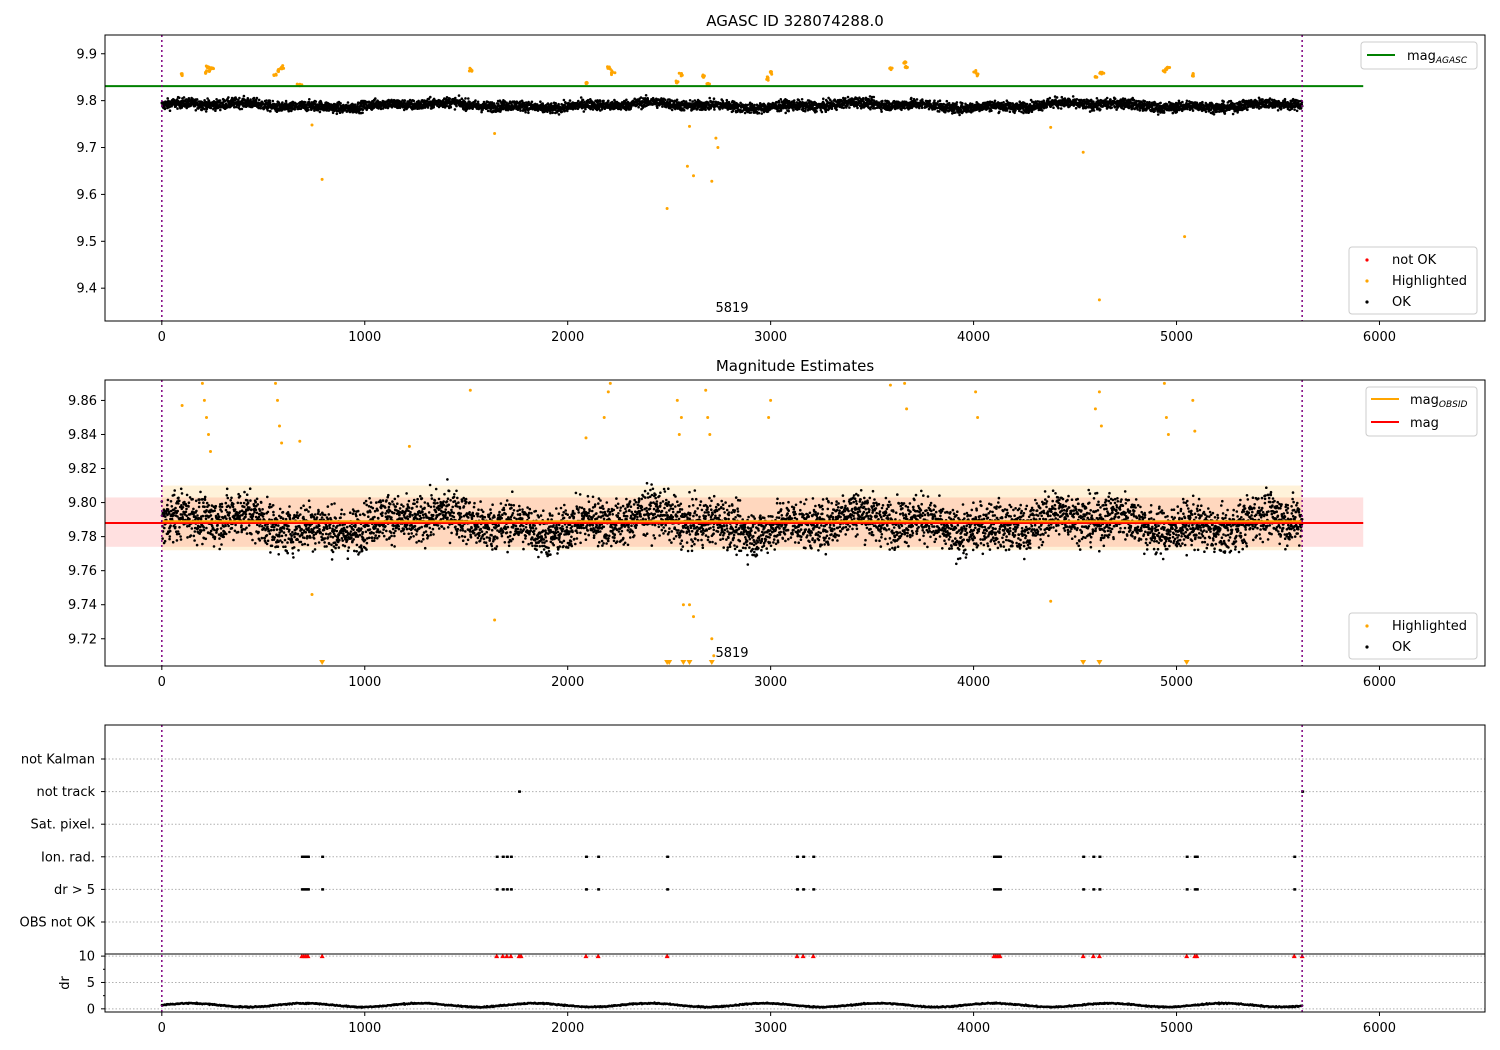 Image resolution: width=1500 pixels, height=1050 pixels. What do you see at coordinates (86, 289) in the screenshot?
I see `y-tick-label: 9.4` at bounding box center [86, 289].